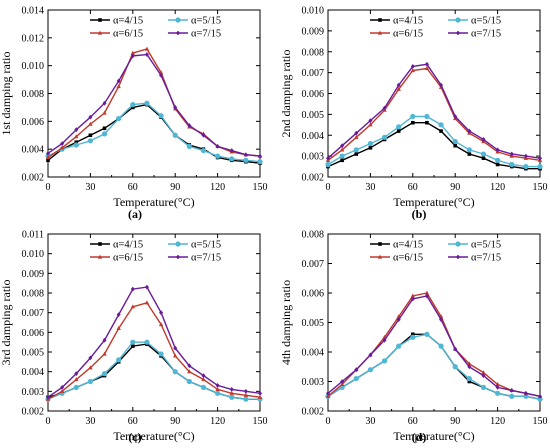 This screenshot has height=448, width=550. What do you see at coordinates (419, 437) in the screenshot?
I see `panel-label: (d)` at bounding box center [419, 437].